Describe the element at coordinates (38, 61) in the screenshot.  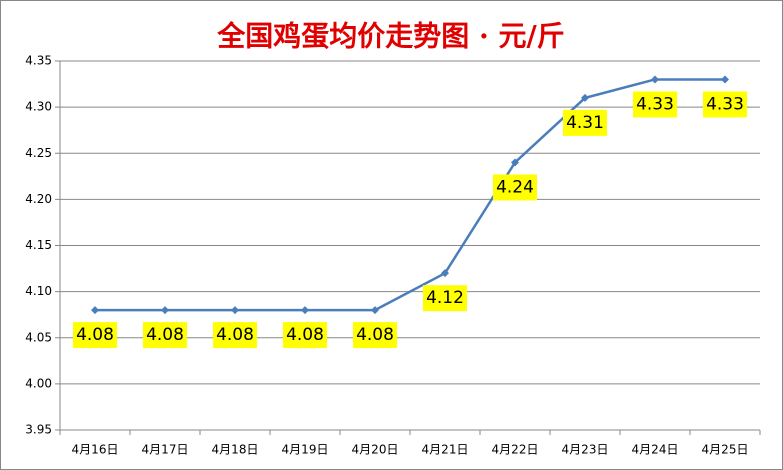
I see `y-tick-label: 4.35` at that location.